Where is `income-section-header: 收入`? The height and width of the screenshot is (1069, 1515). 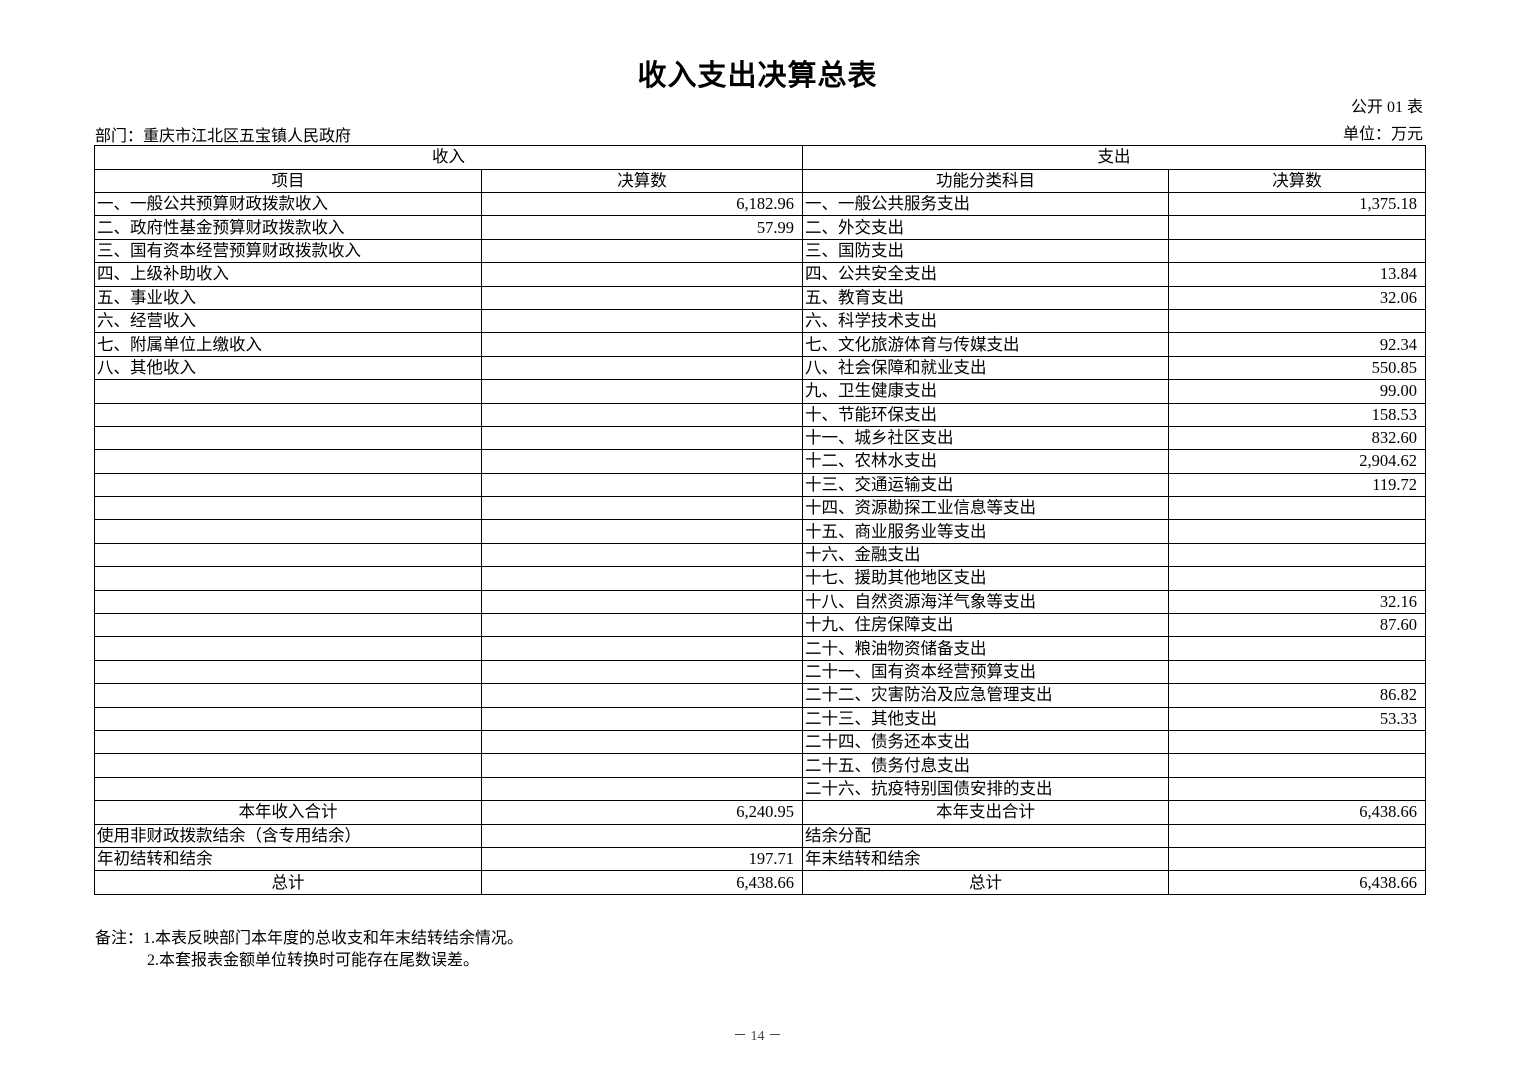 income-section-header: 收入 is located at coordinates (448, 157).